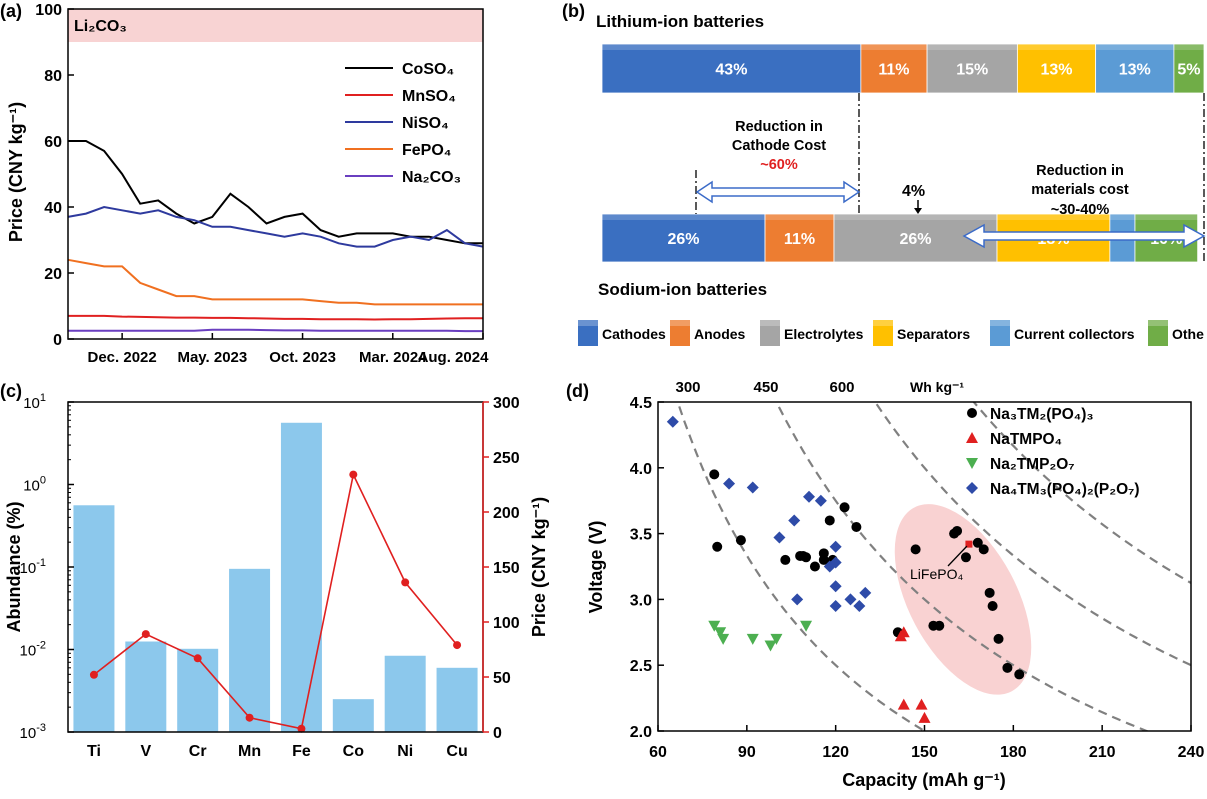 This screenshot has height=799, width=1207. I want to click on x-tick-label: Aug. 2024, so click(454, 357).